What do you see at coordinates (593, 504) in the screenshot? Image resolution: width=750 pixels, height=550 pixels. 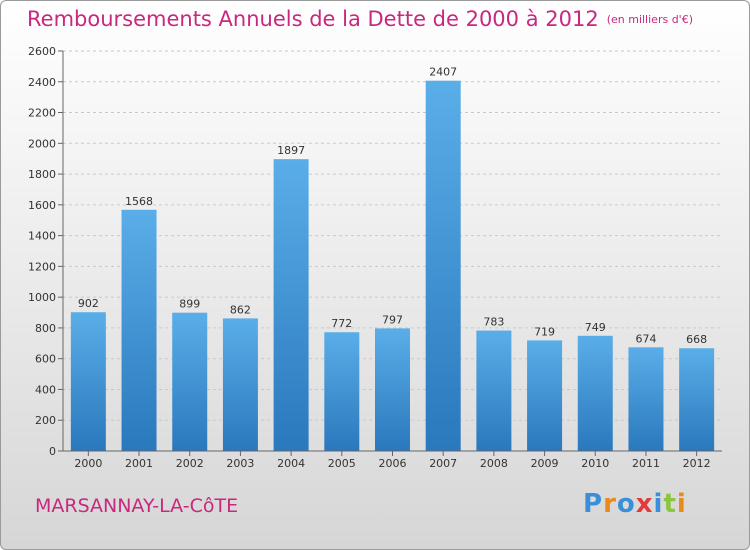 I see `logo-letter: P` at bounding box center [593, 504].